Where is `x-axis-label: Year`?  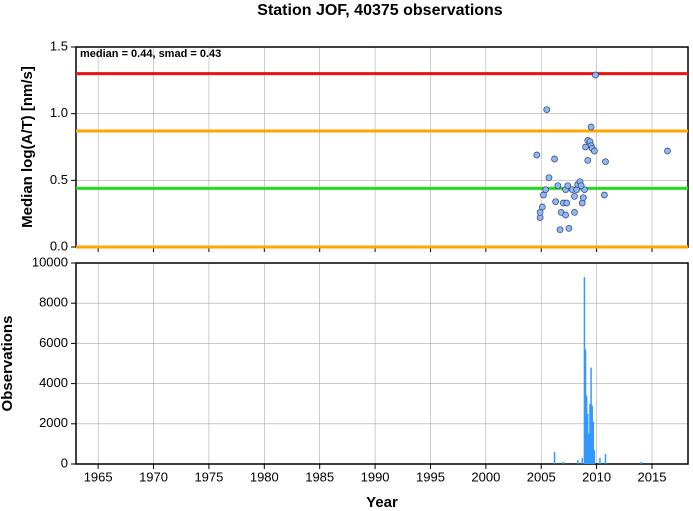 x-axis-label: Year is located at coordinates (382, 502).